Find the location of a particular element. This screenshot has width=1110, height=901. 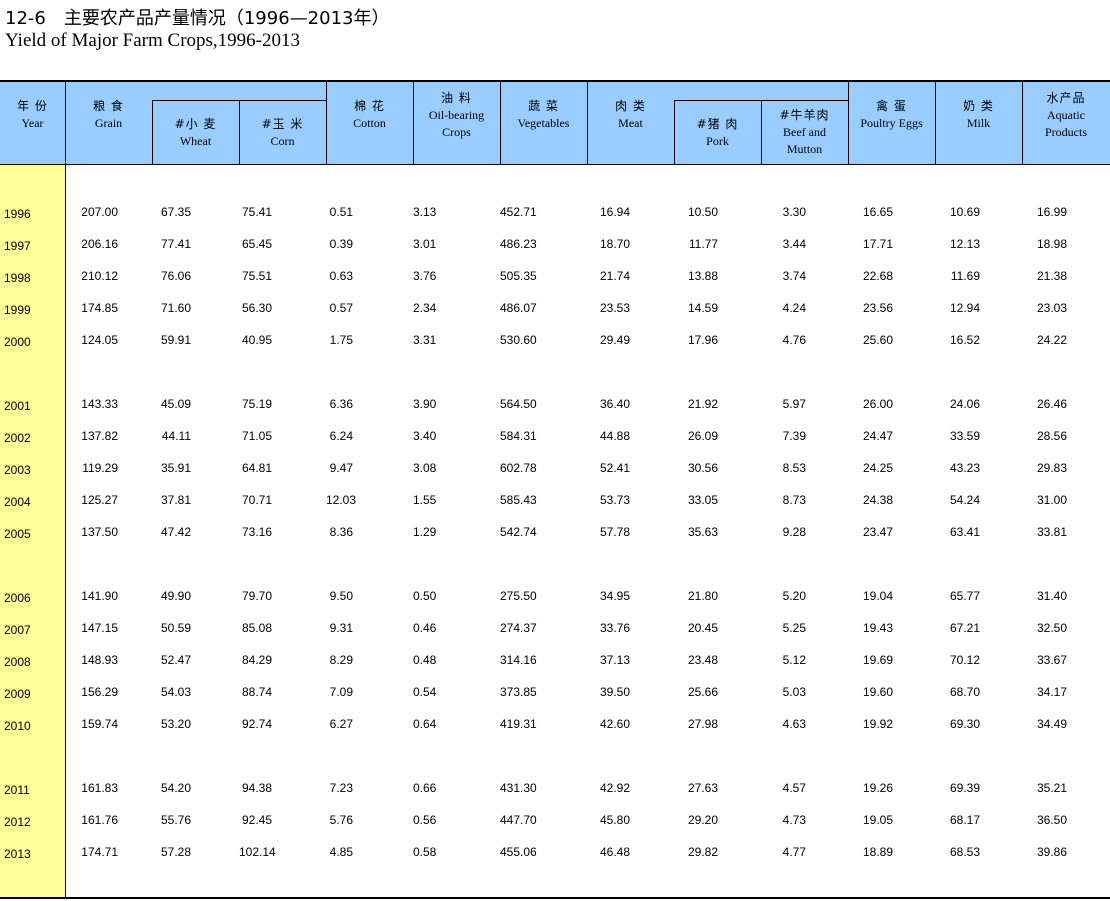

table-cell-pork: 35.63 is located at coordinates (702, 532).